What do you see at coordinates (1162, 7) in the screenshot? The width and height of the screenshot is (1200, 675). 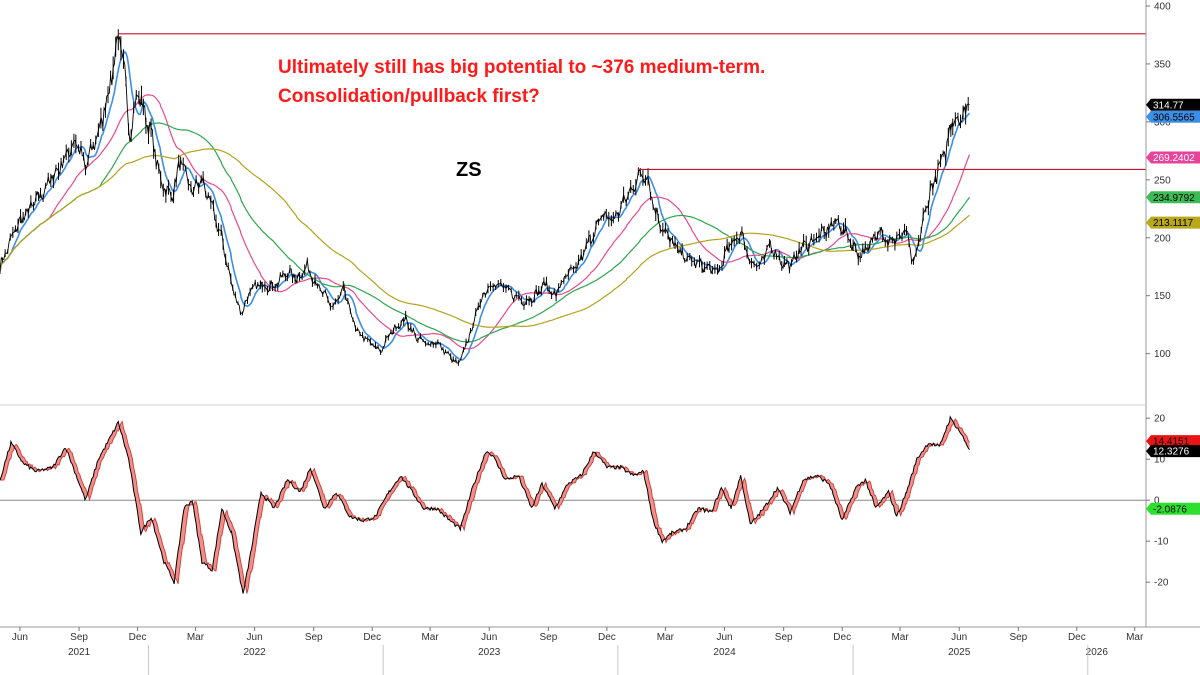 I see `price-y-tick-label: 400` at bounding box center [1162, 7].